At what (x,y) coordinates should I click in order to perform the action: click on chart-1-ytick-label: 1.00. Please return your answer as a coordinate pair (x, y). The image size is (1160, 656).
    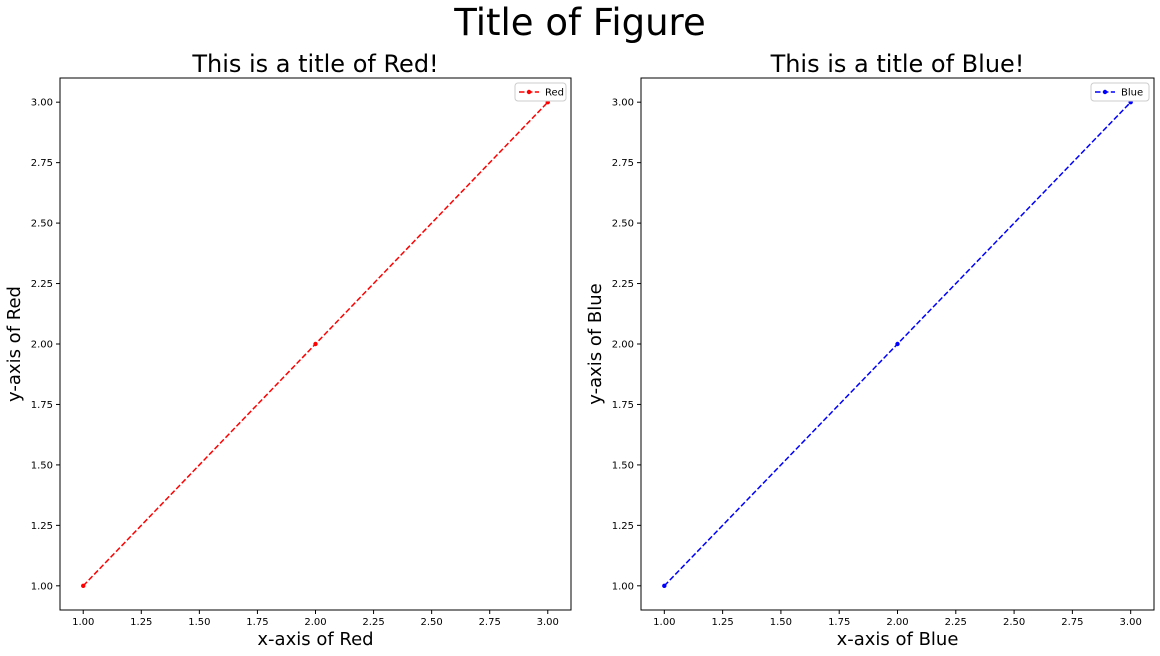
    Looking at the image, I should click on (42, 586).